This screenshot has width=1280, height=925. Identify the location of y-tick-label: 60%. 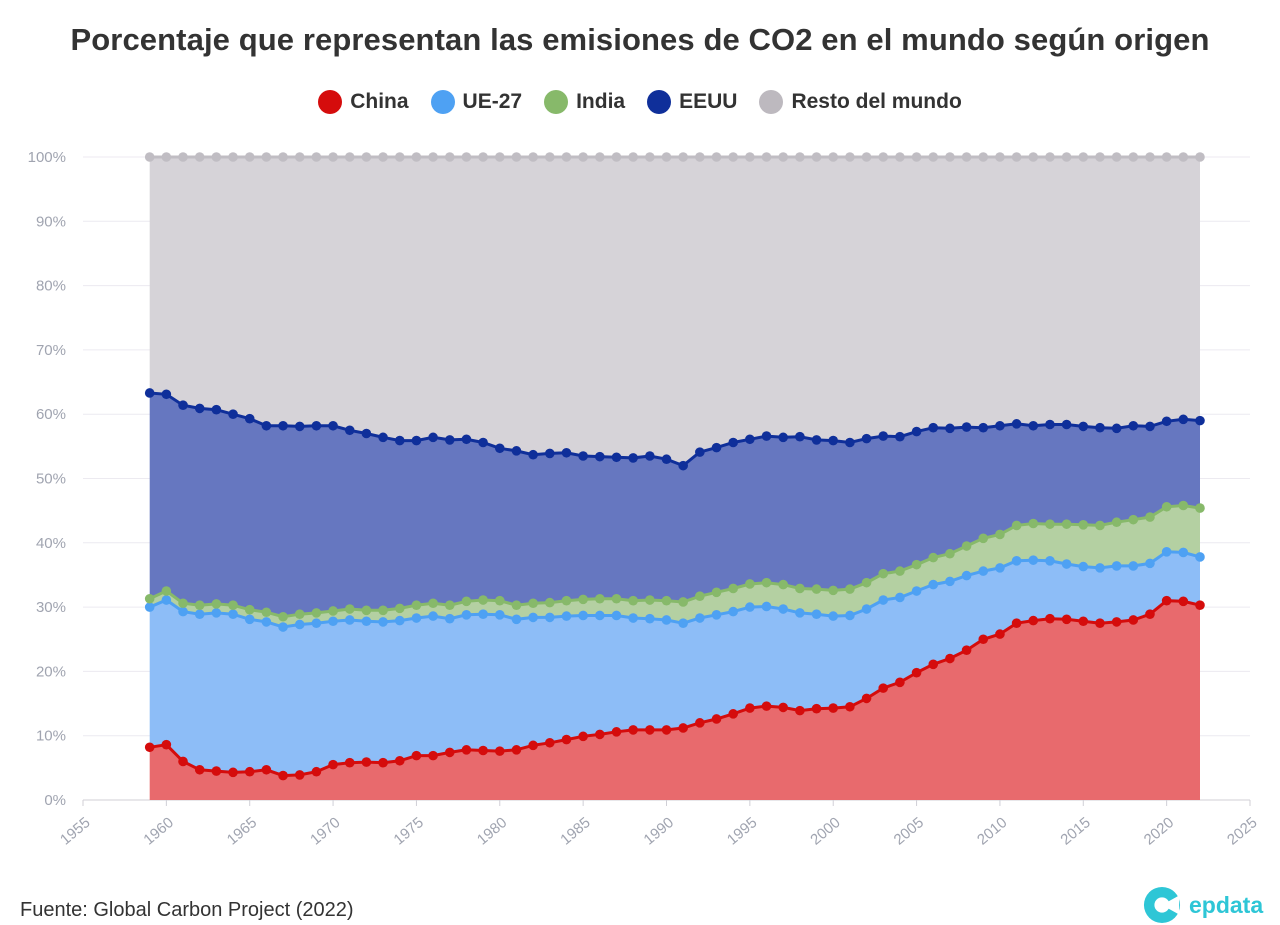
(51, 414).